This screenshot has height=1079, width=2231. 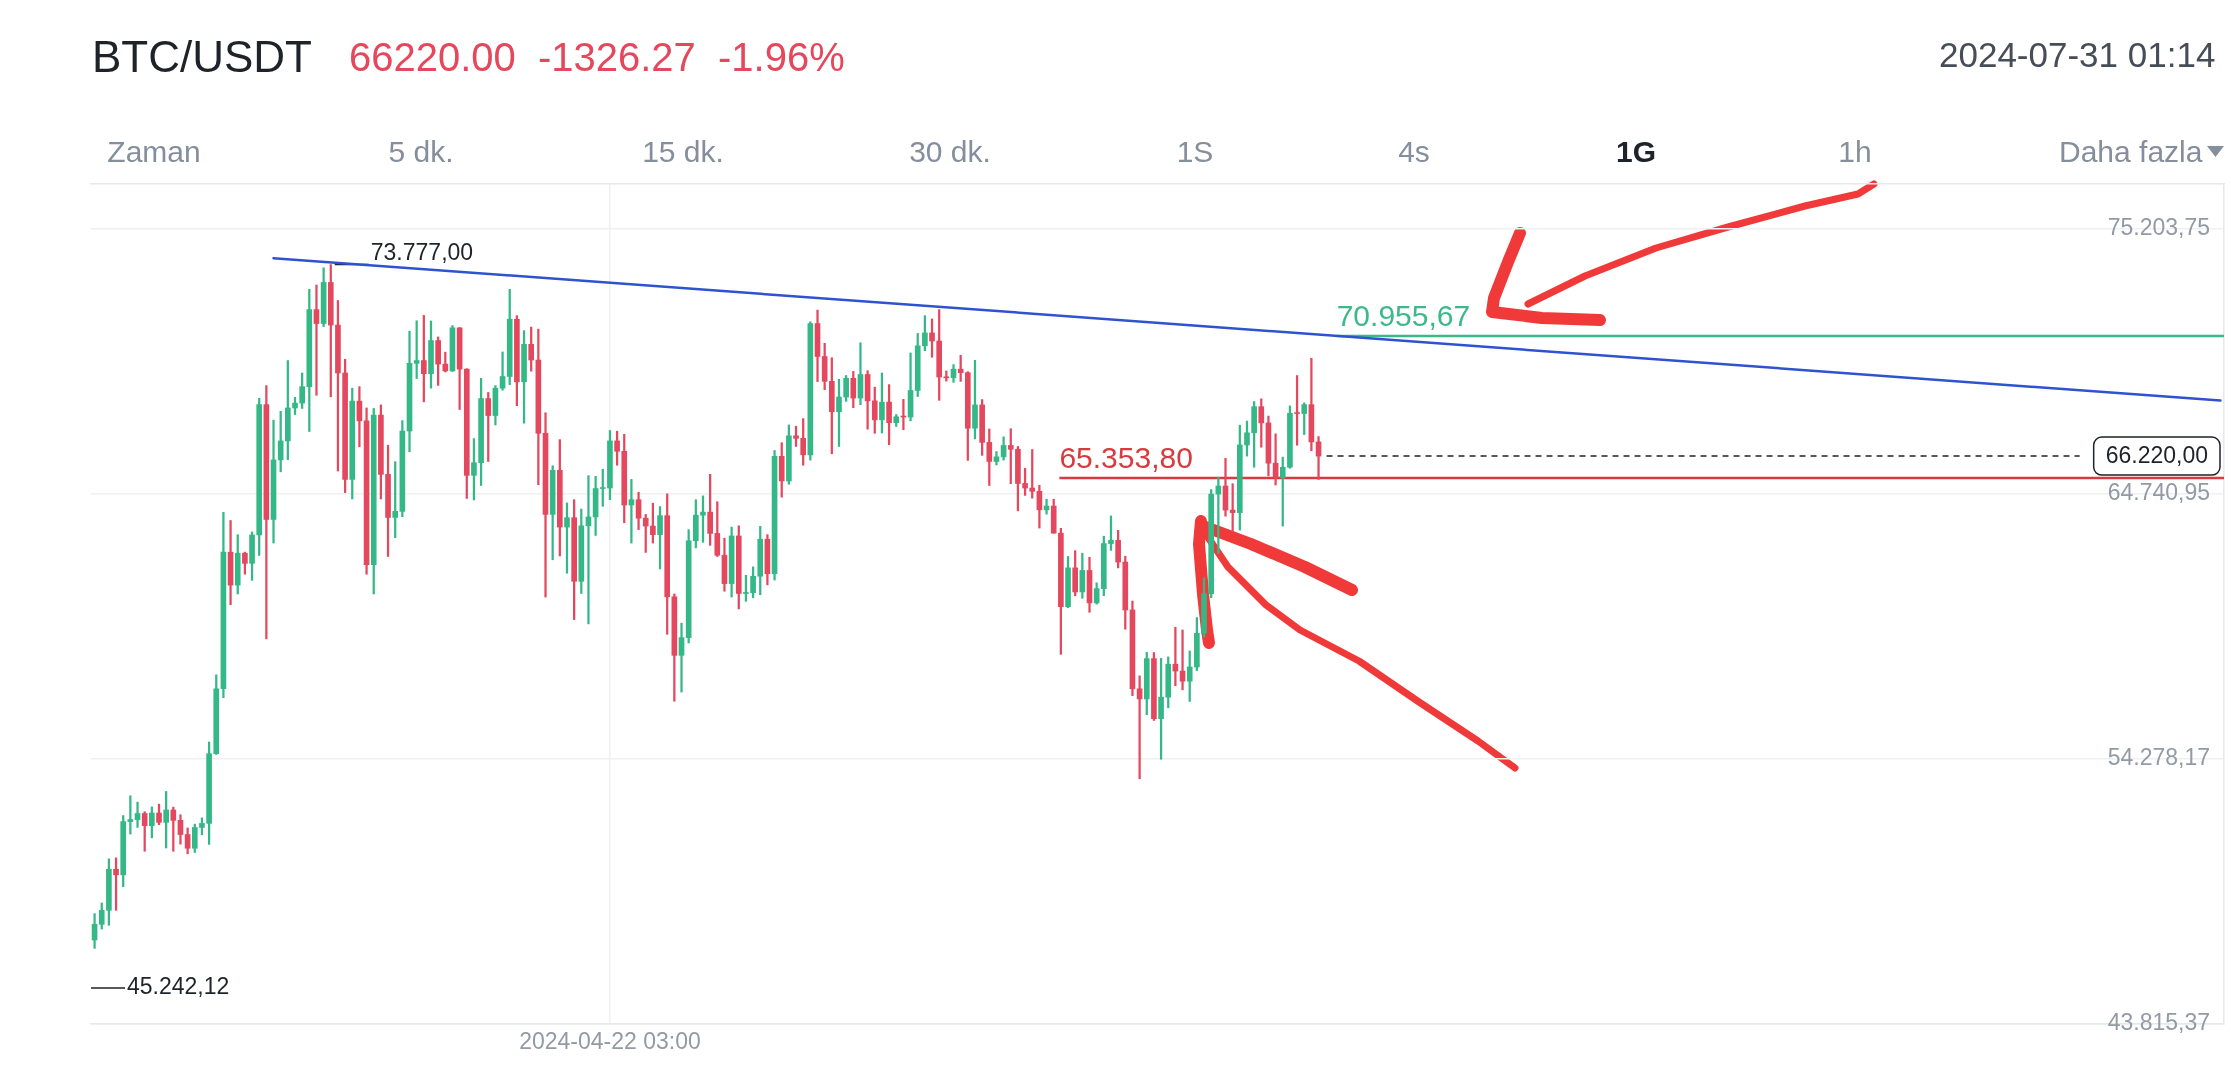 What do you see at coordinates (1126, 458) in the screenshot?
I see `ref-line-label: 65.353,80` at bounding box center [1126, 458].